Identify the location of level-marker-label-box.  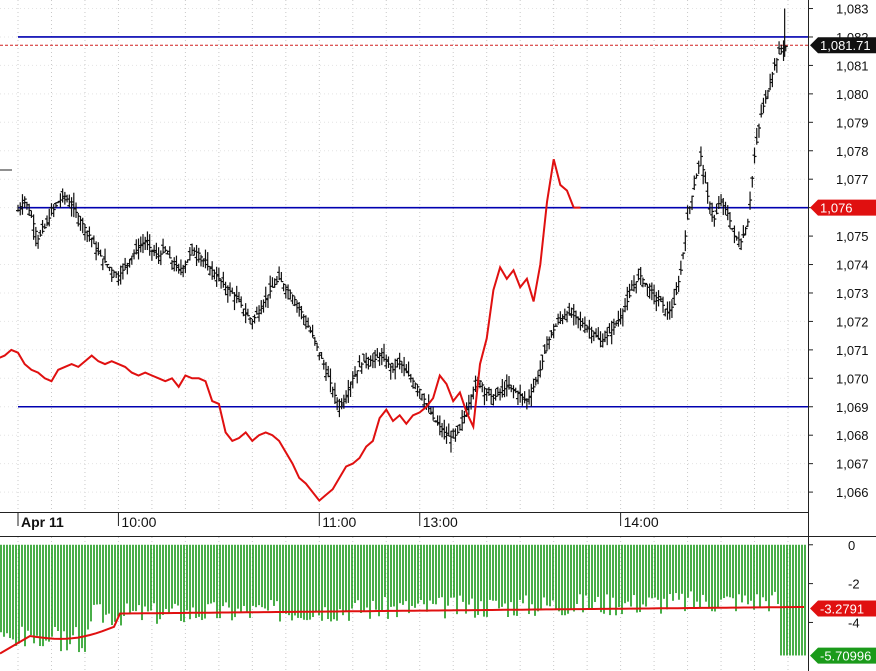
(843, 207).